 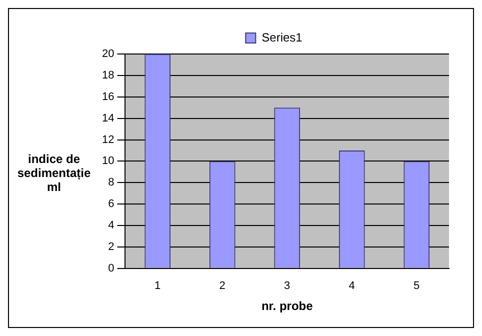 What do you see at coordinates (54, 172) in the screenshot?
I see `y-axis-title: indice de sedimentație ml` at bounding box center [54, 172].